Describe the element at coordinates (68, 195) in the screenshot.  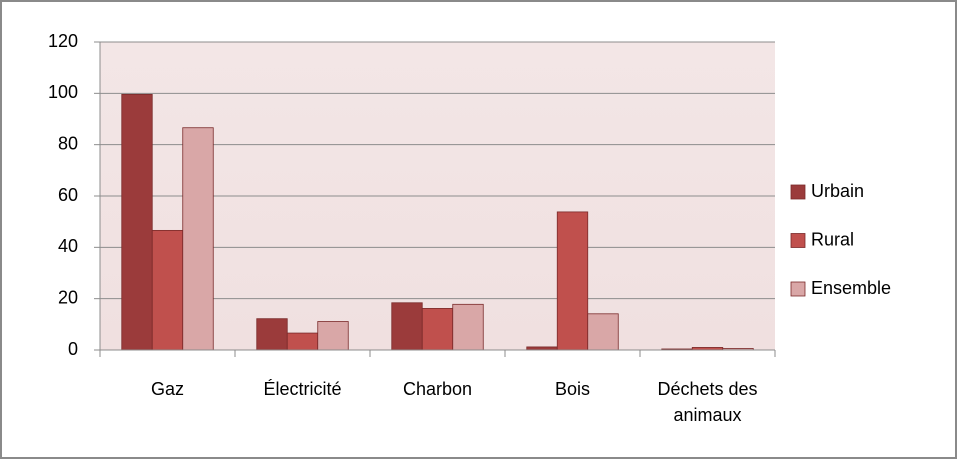
I see `y-tick-label: 60` at that location.